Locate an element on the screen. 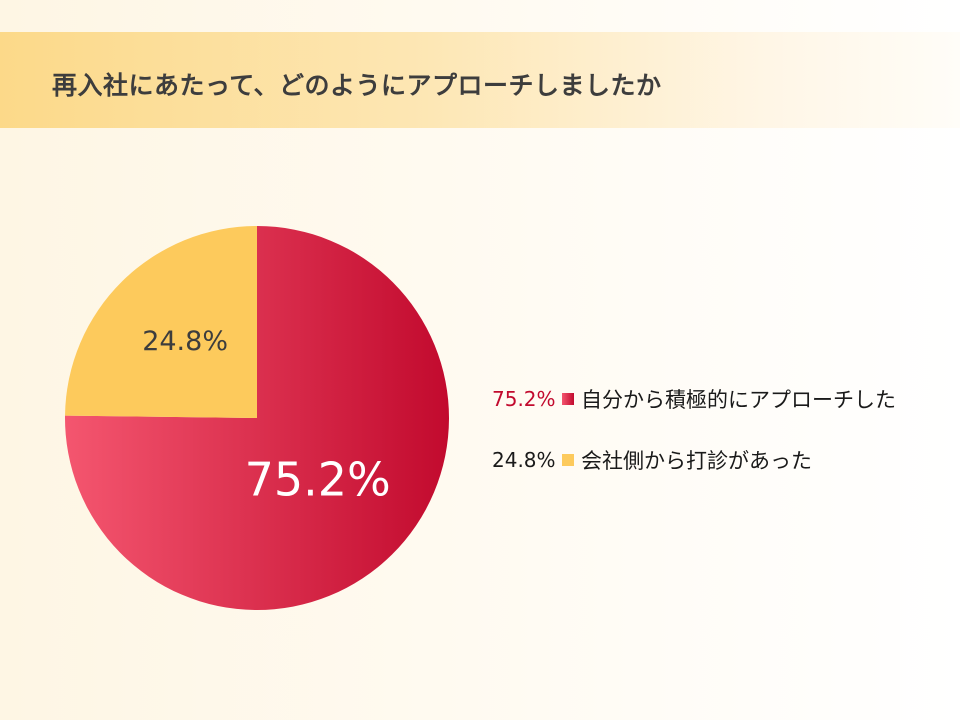 Image resolution: width=960 pixels, height=720 pixels. legend-label-company-offer: 会社側から打診があった is located at coordinates (696, 461).